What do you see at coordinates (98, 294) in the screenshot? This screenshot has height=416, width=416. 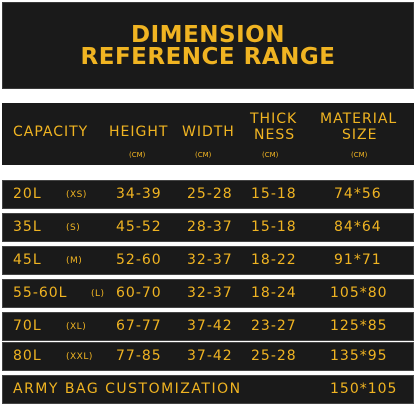 I see `row-size: (L)` at bounding box center [98, 294].